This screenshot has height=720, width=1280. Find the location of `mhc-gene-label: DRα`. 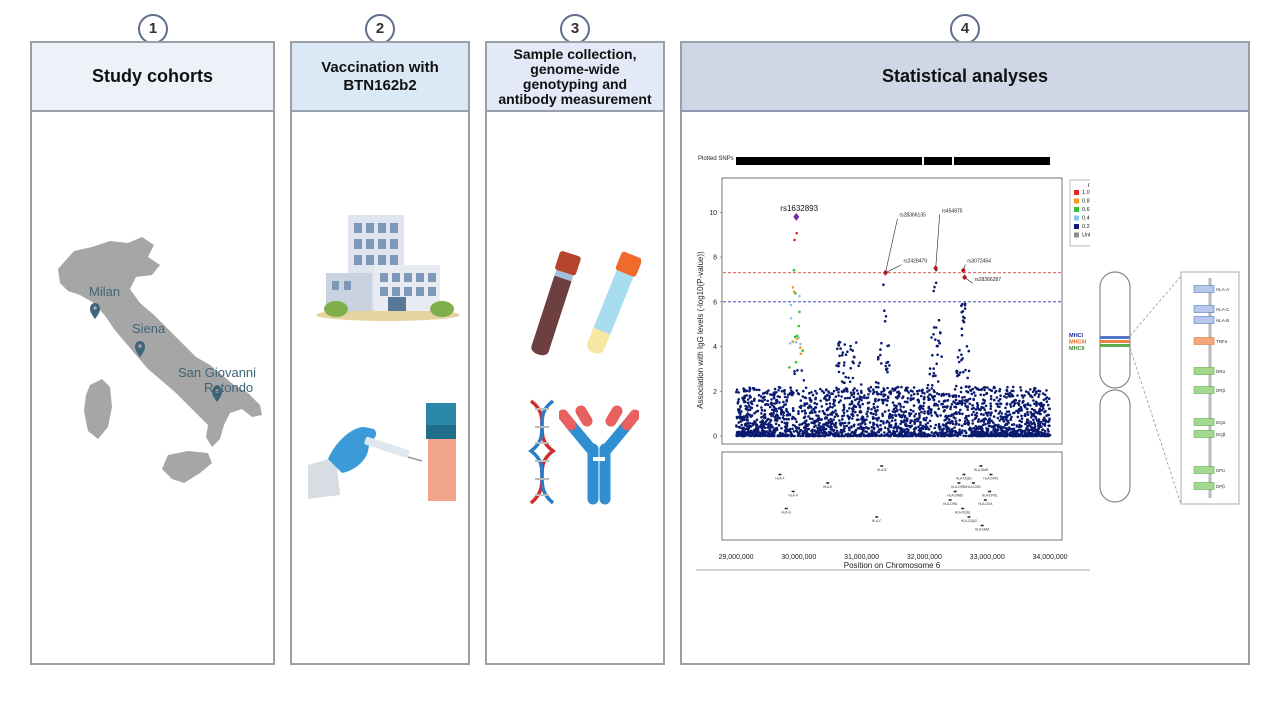

mhc-gene-label: DRα is located at coordinates (1220, 371).